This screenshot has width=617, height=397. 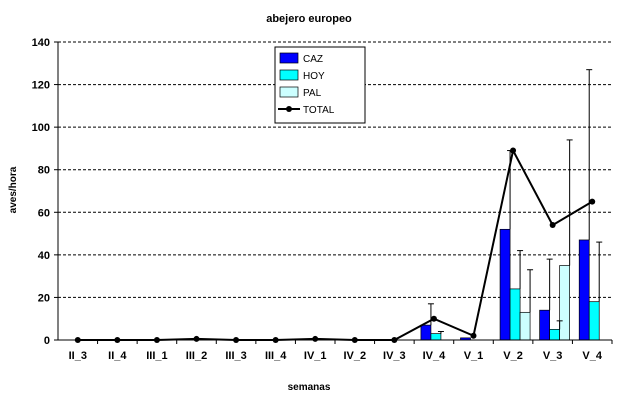 What do you see at coordinates (309, 387) in the screenshot?
I see `x-axis-label: semanas` at bounding box center [309, 387].